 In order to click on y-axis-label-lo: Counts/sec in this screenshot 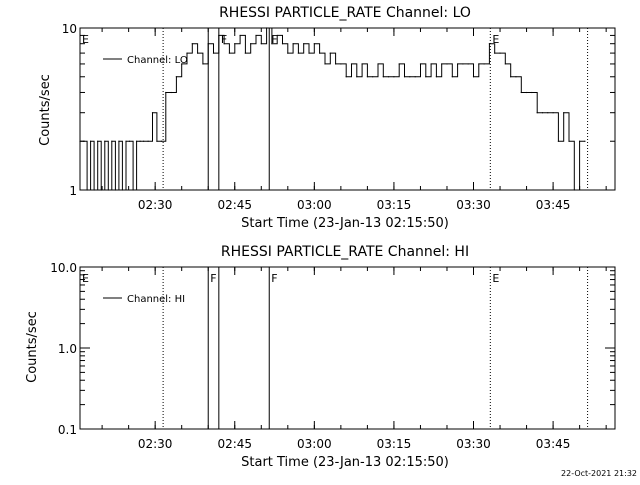, I will do `click(45, 110)`.